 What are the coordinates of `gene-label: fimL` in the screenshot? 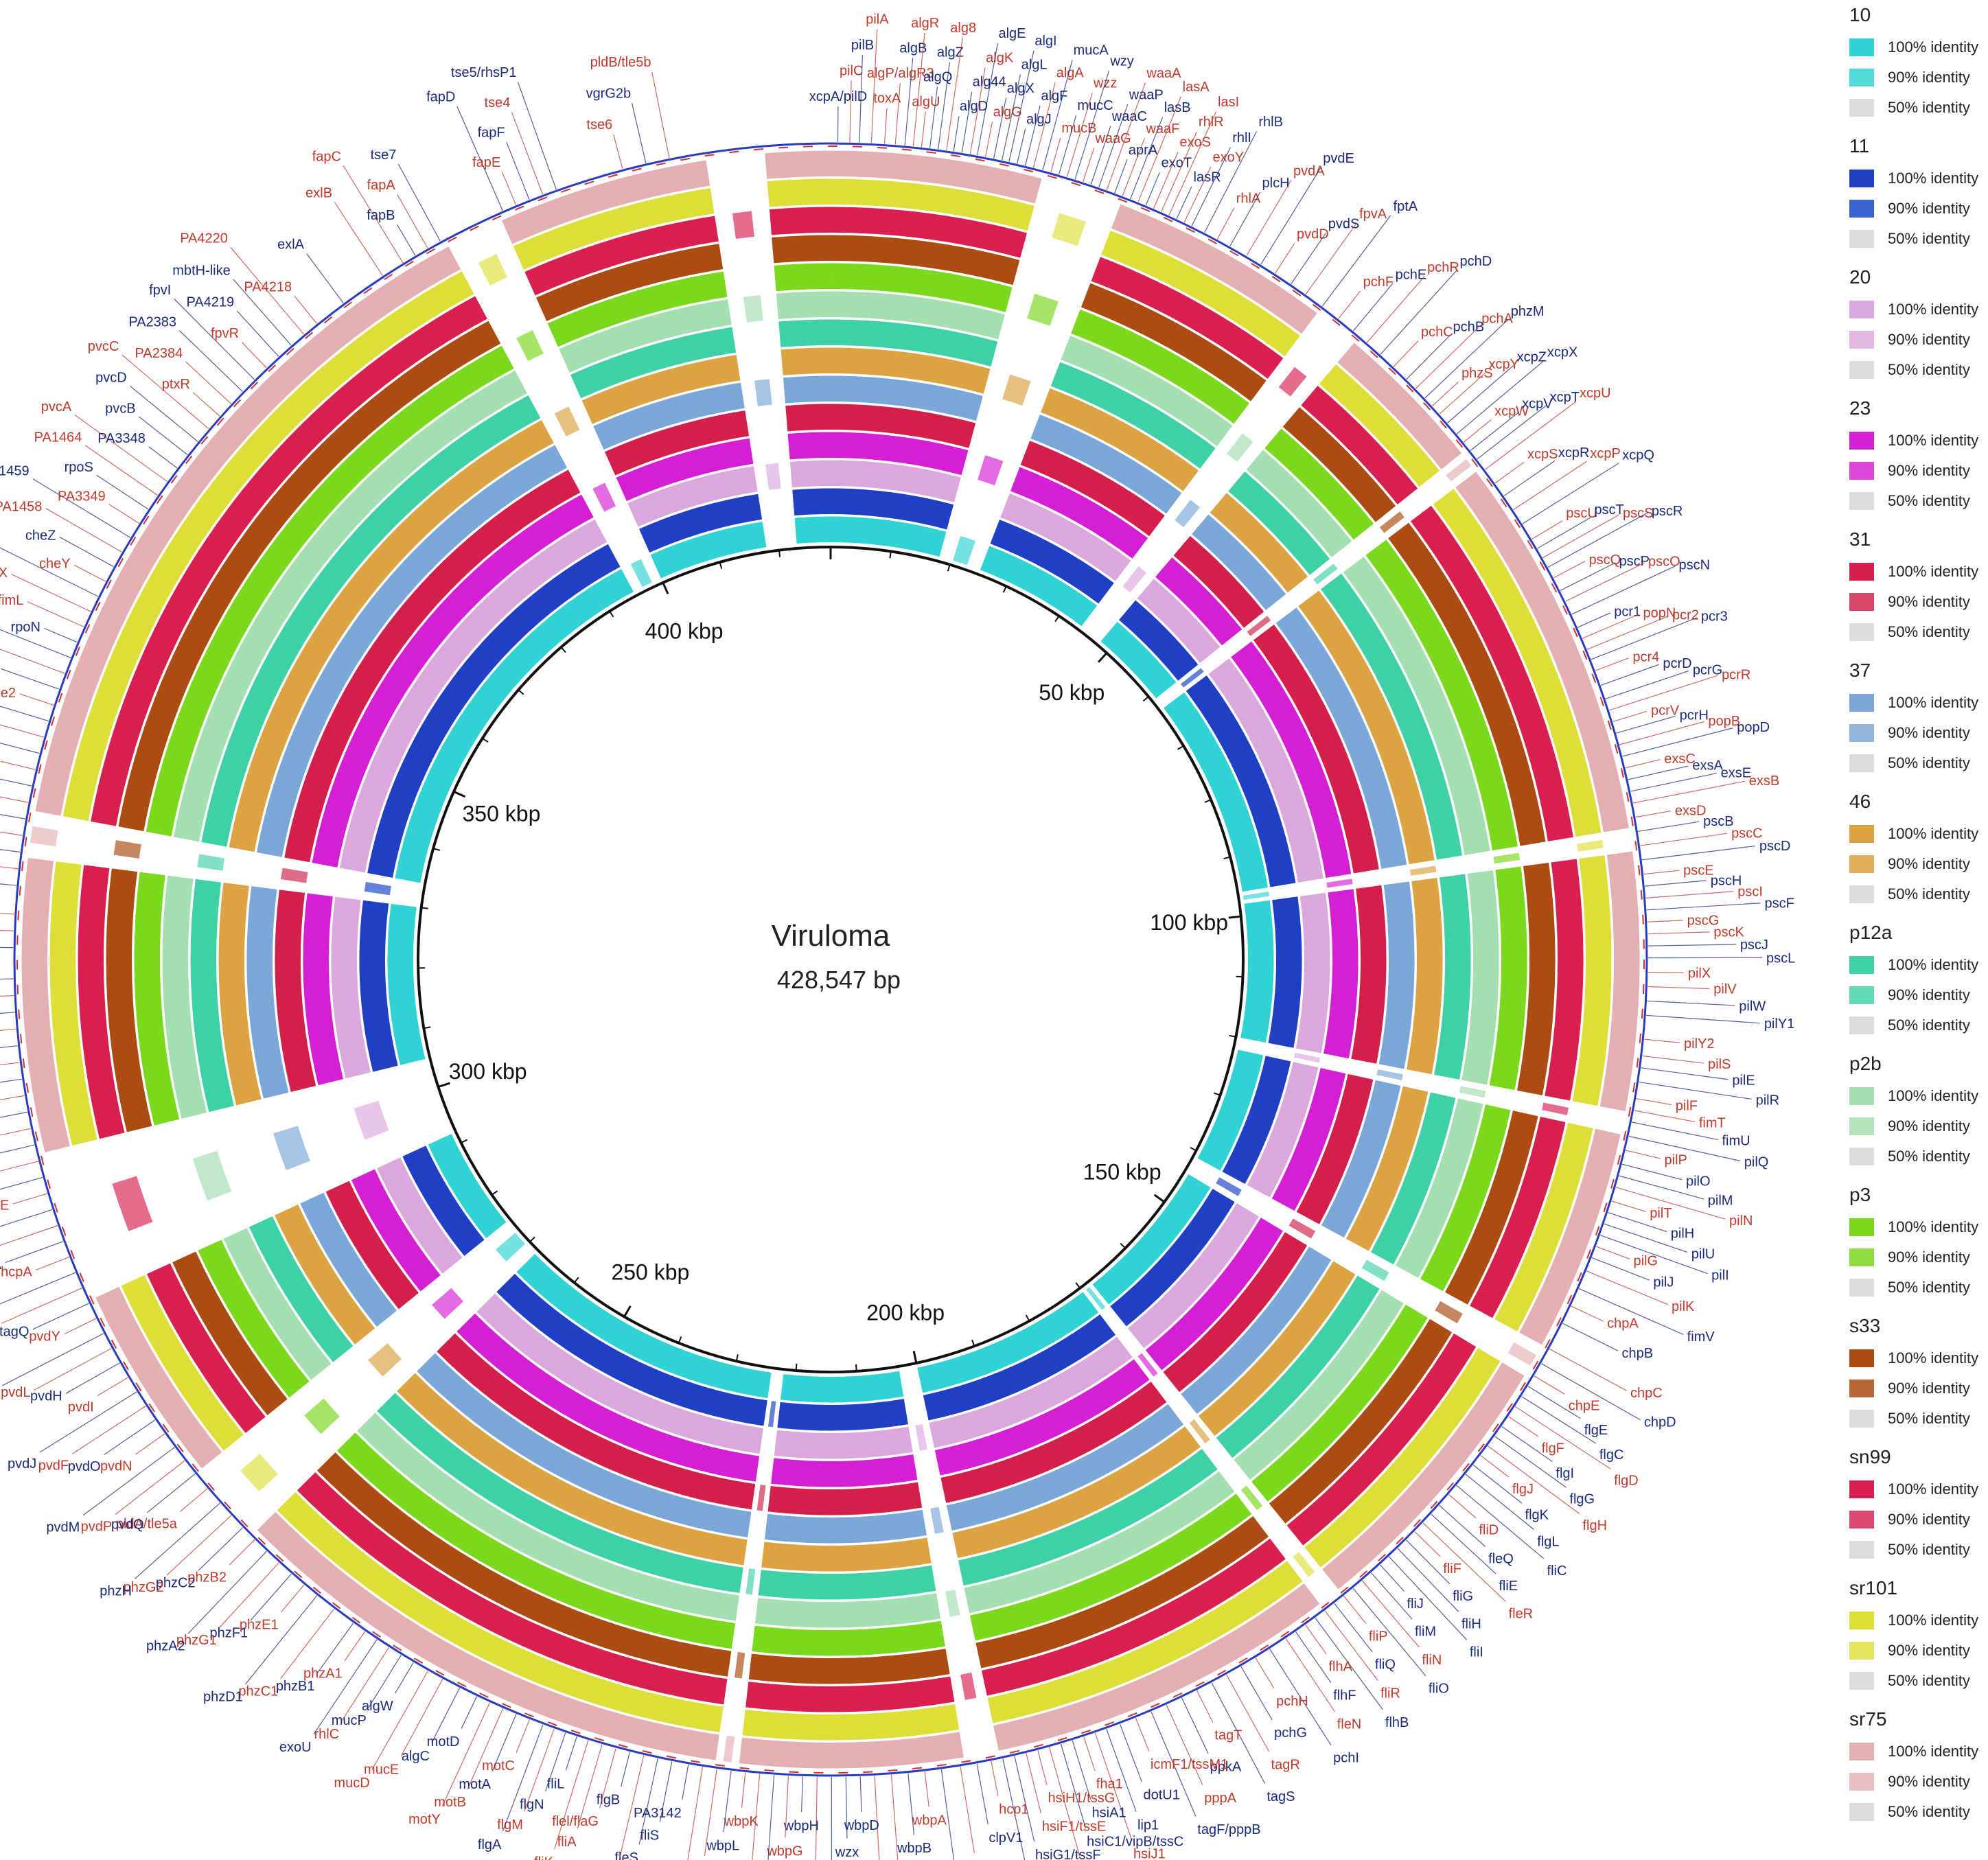 It's located at (11, 601).